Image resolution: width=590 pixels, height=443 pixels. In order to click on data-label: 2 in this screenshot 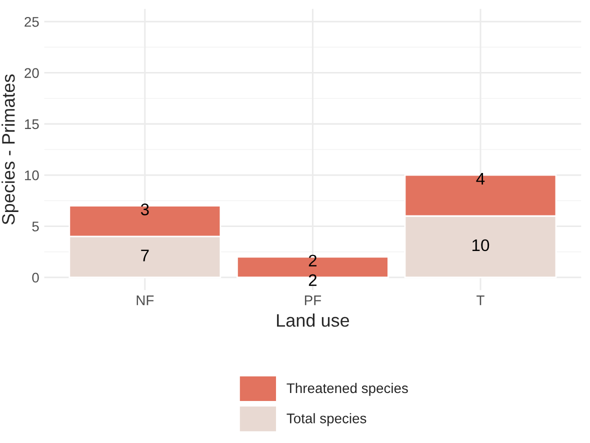, I will do `click(312, 260)`.